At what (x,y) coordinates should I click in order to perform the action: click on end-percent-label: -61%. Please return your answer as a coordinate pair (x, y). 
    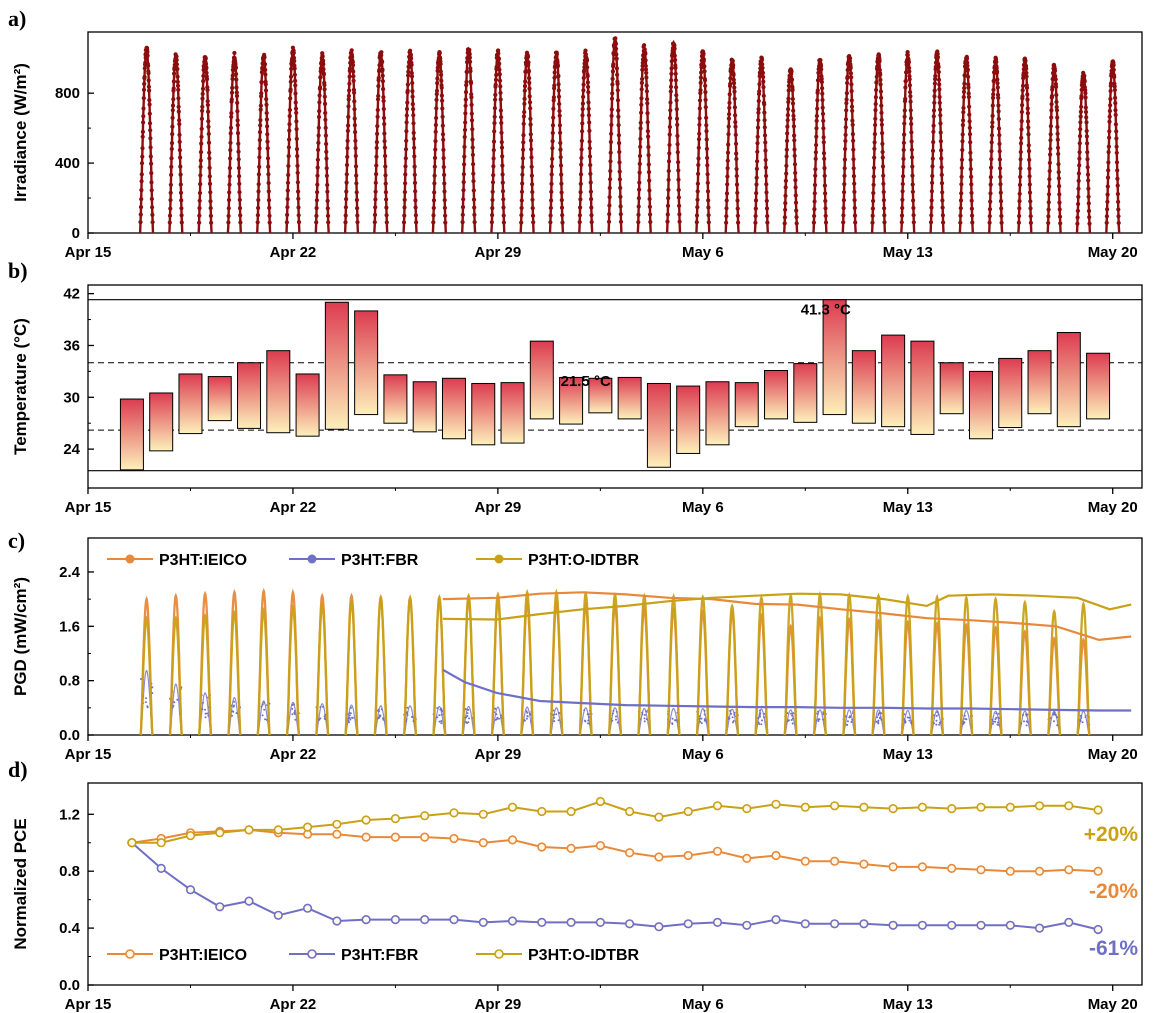
    Looking at the image, I should click on (1113, 948).